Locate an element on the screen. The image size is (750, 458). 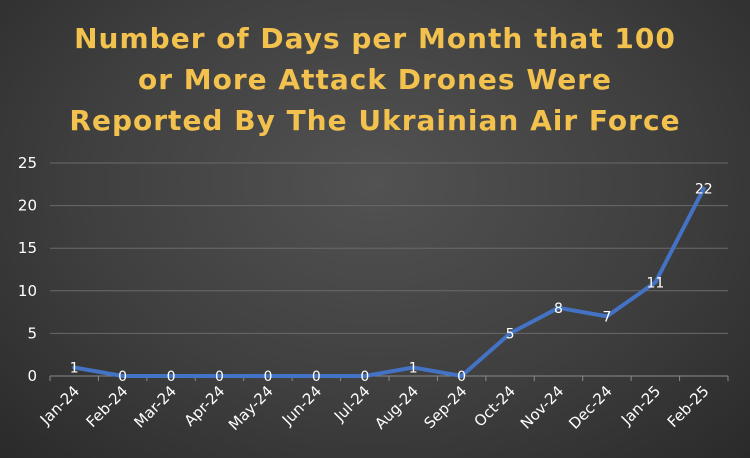
data-label: 22 is located at coordinates (704, 190).